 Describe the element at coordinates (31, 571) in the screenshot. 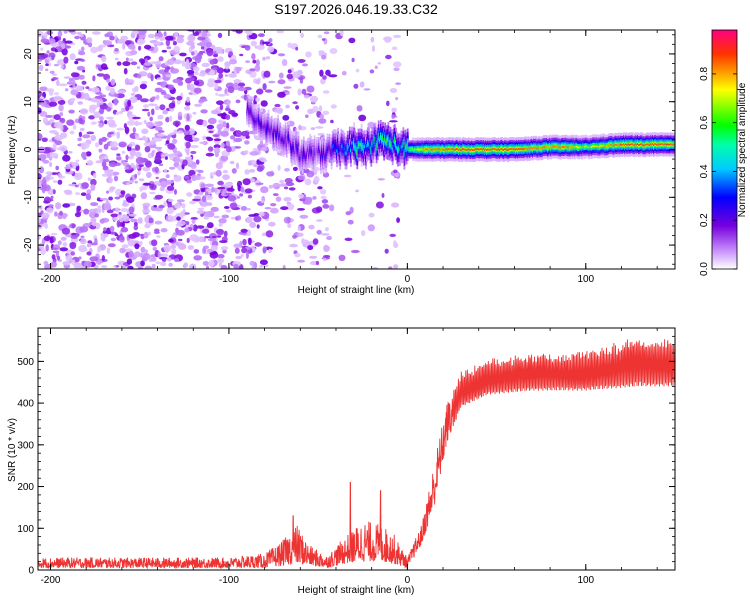

I see `snr-y-tick-label: 0` at that location.